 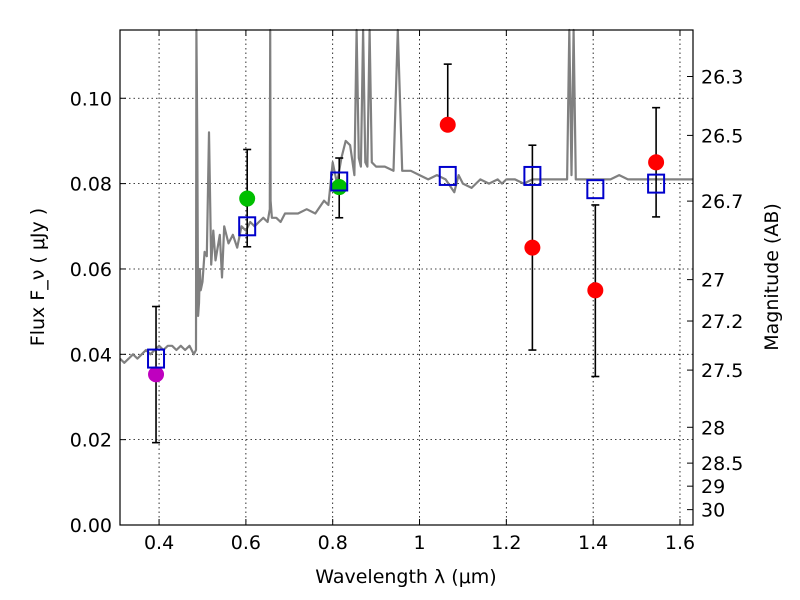 What do you see at coordinates (722, 202) in the screenshot?
I see `right-tick-label: 26.7` at bounding box center [722, 202].